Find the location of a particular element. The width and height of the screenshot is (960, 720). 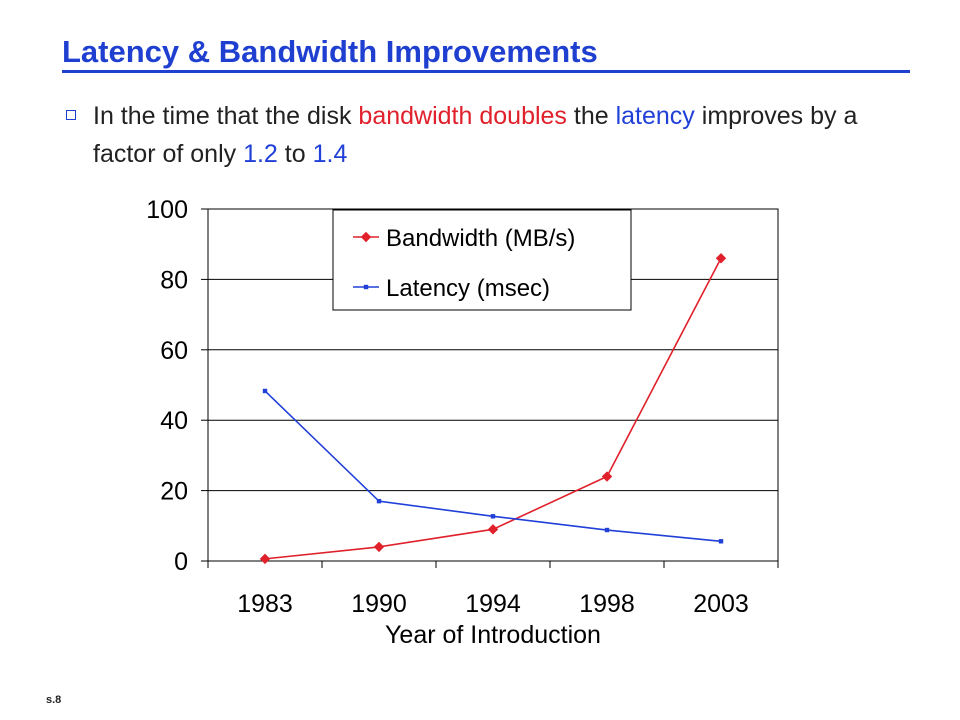

x-tick-label: 1998 is located at coordinates (607, 604).